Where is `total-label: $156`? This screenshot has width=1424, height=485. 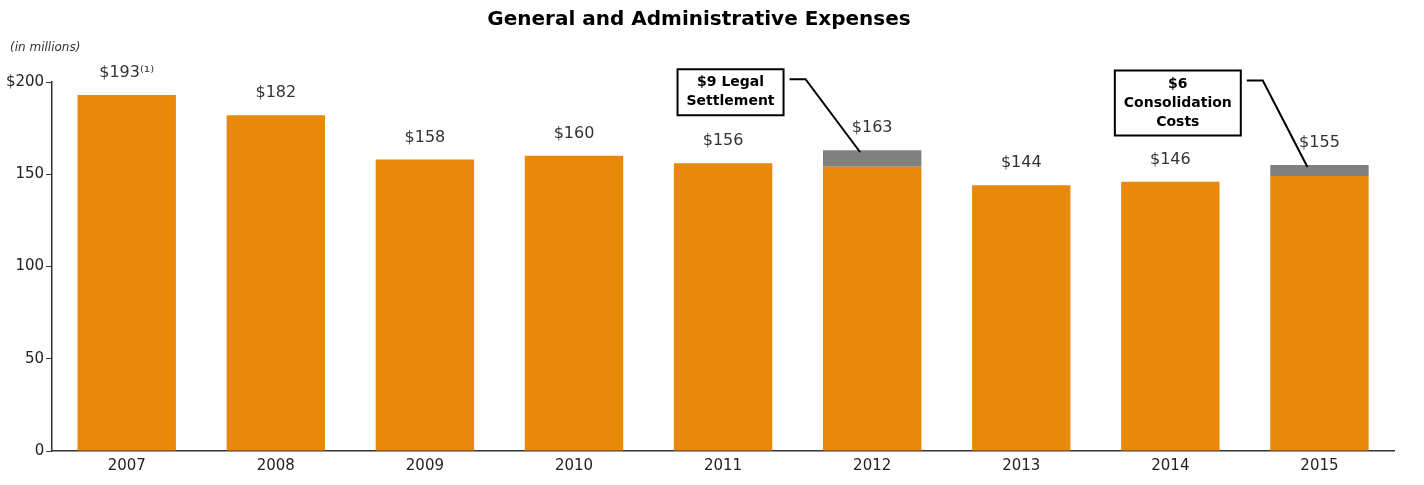
total-label: $156 is located at coordinates (723, 140).